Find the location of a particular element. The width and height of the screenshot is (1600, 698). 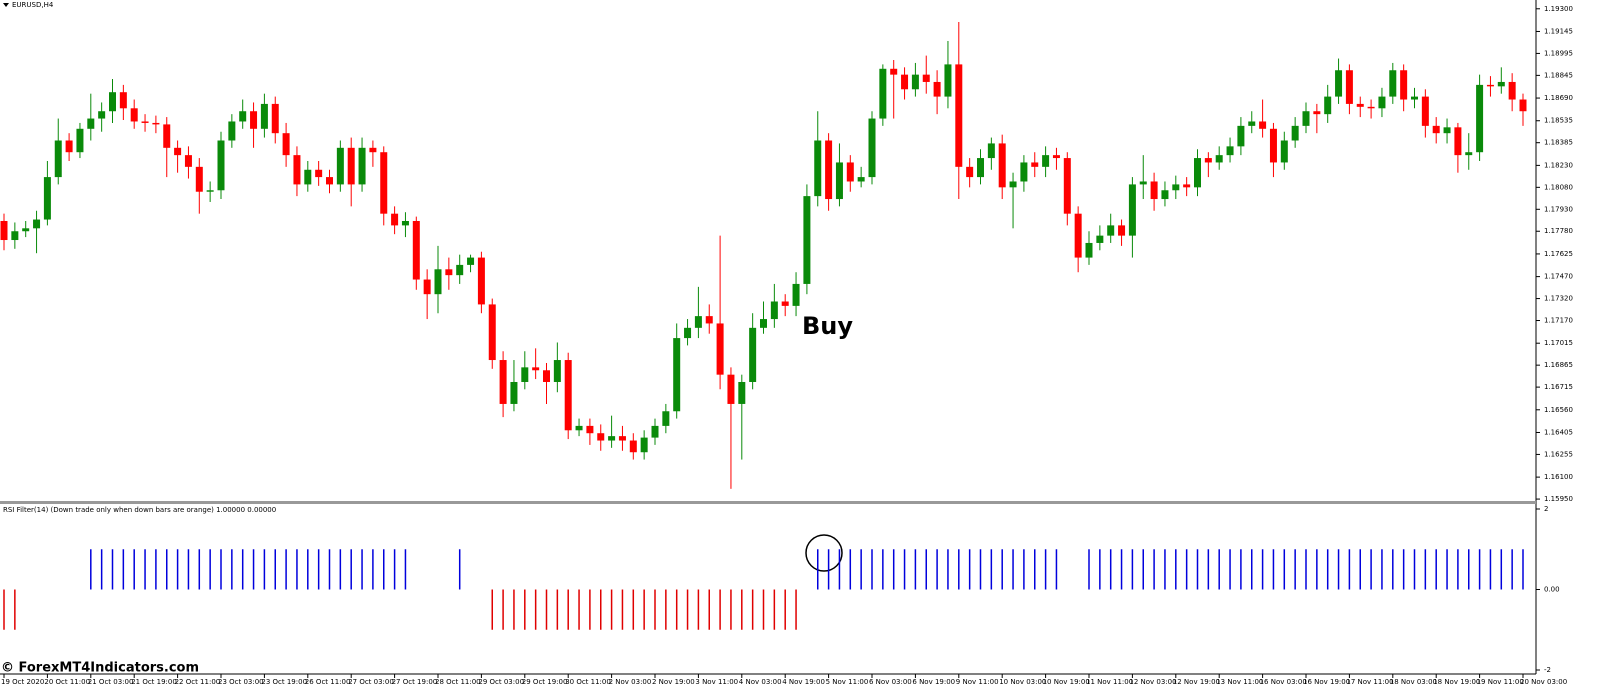

y-tick-label: 1.16715 is located at coordinates (1558, 387).